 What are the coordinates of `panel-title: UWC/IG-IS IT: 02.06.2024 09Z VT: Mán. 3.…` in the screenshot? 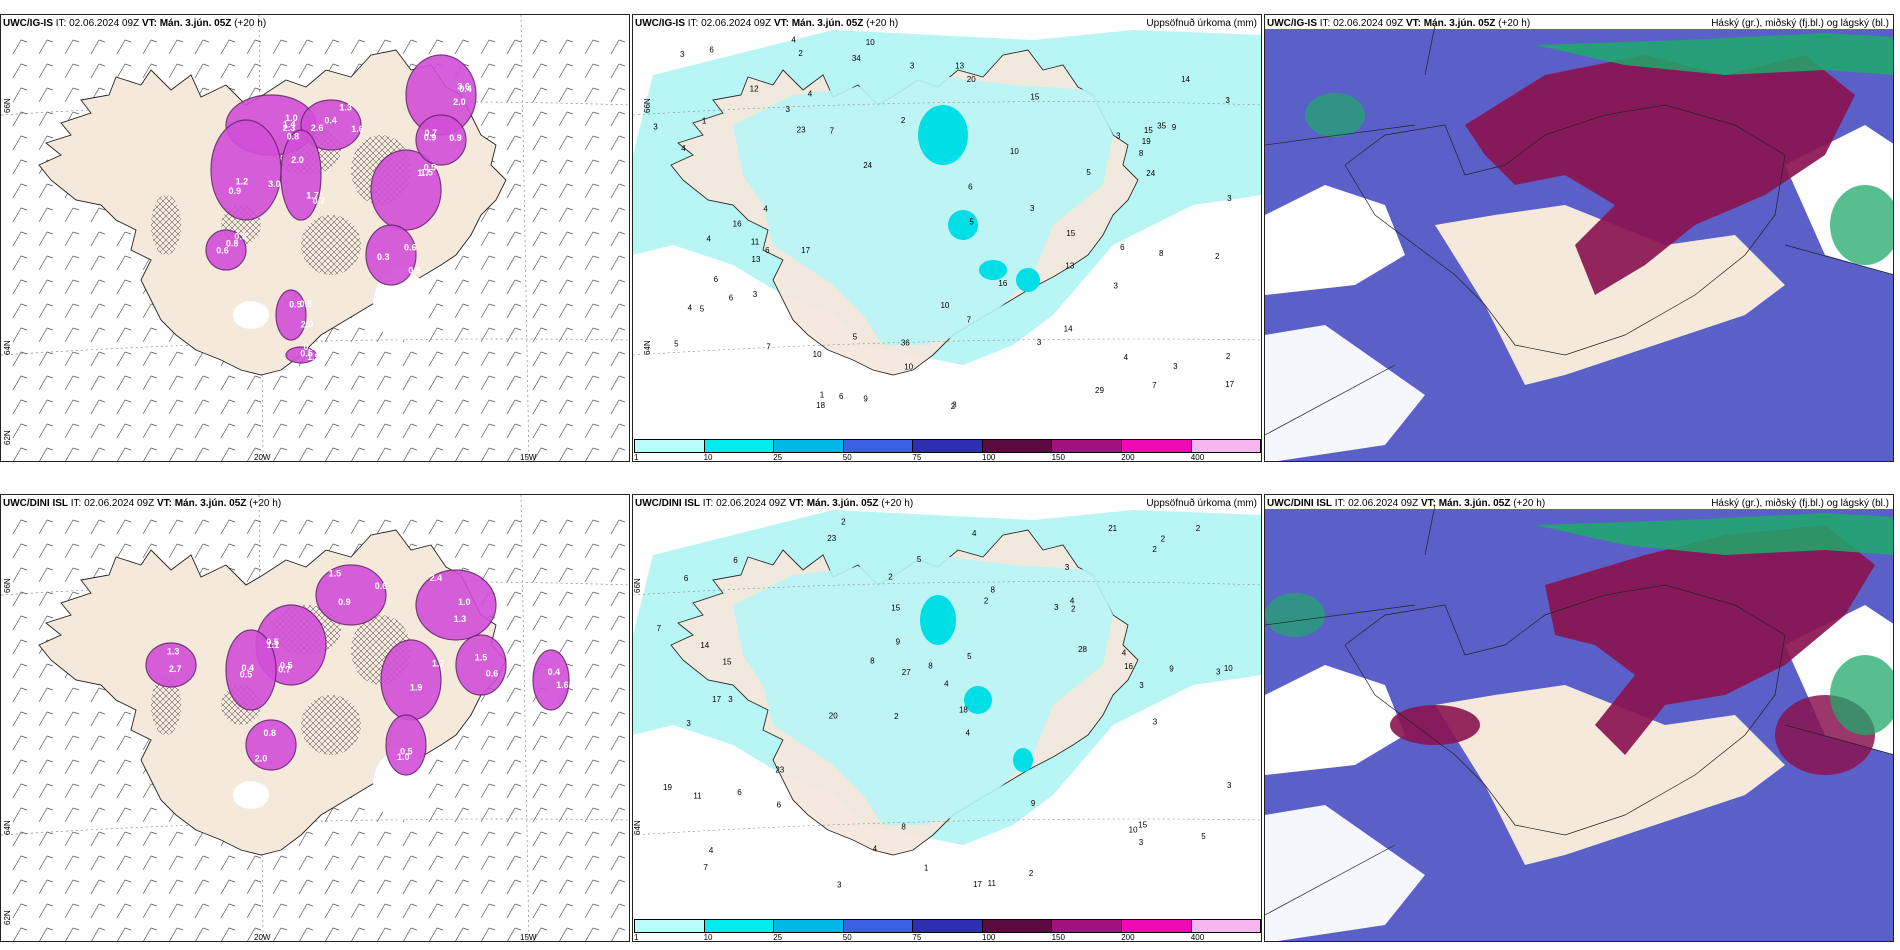 It's located at (134, 23).